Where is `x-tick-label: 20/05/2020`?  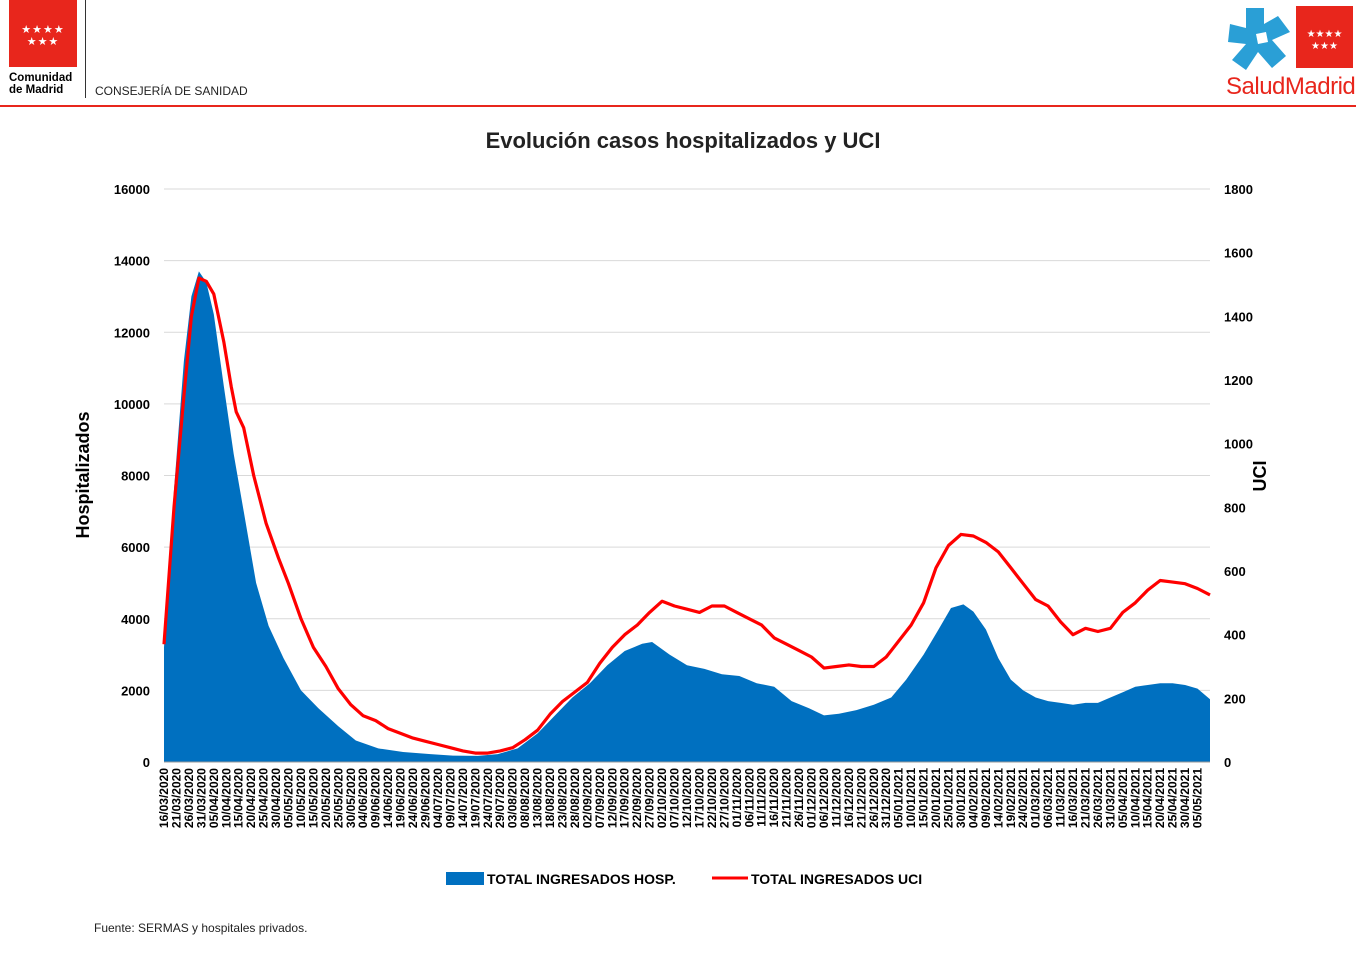
x-tick-label: 20/05/2020 is located at coordinates (326, 798).